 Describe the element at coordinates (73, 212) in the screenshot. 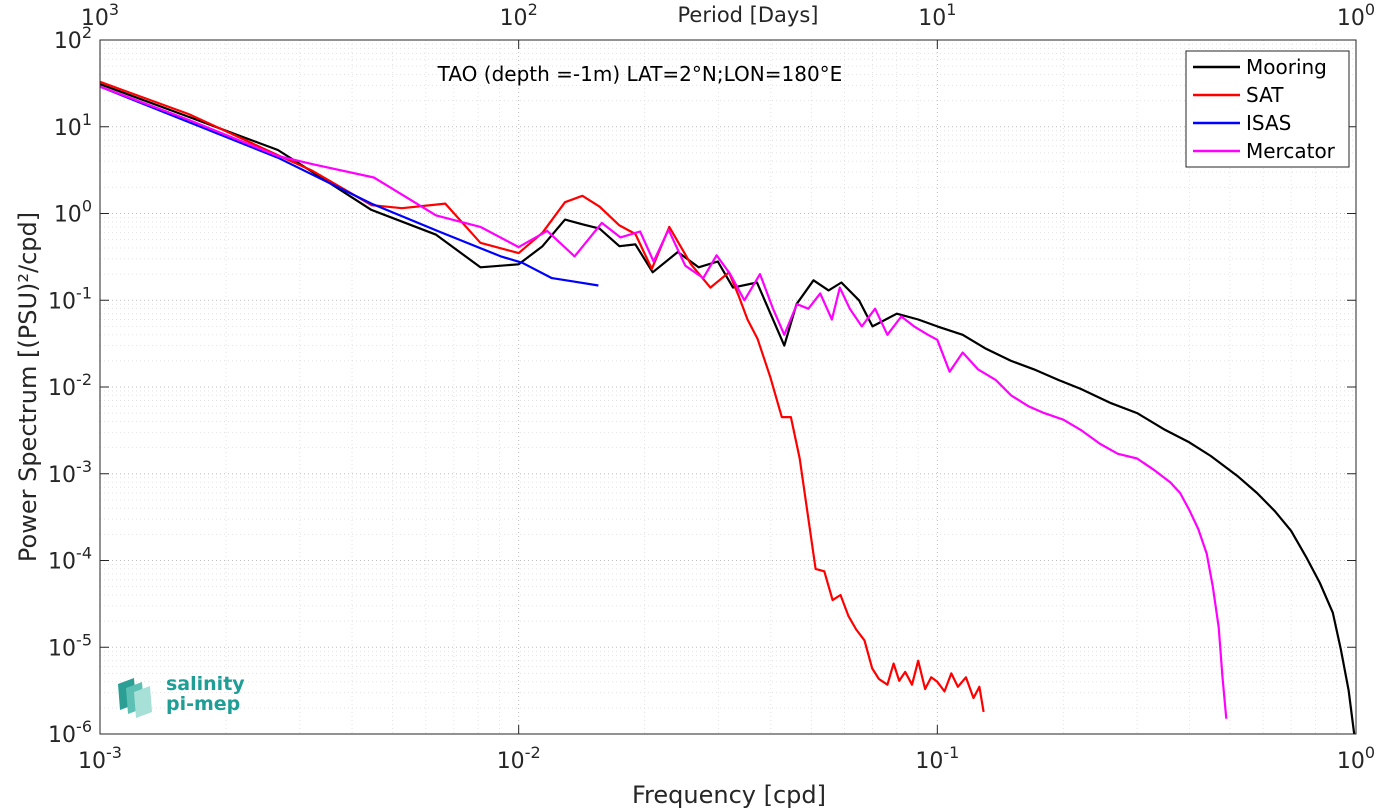

I see `y-tick-label: 10⁰` at that location.